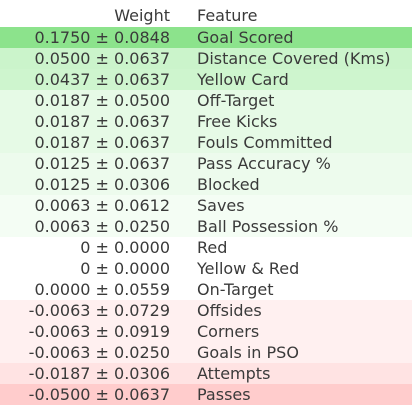 This screenshot has width=417, height=405. Describe the element at coordinates (293, 121) in the screenshot. I see `feature-cell: Free Kicks` at that location.